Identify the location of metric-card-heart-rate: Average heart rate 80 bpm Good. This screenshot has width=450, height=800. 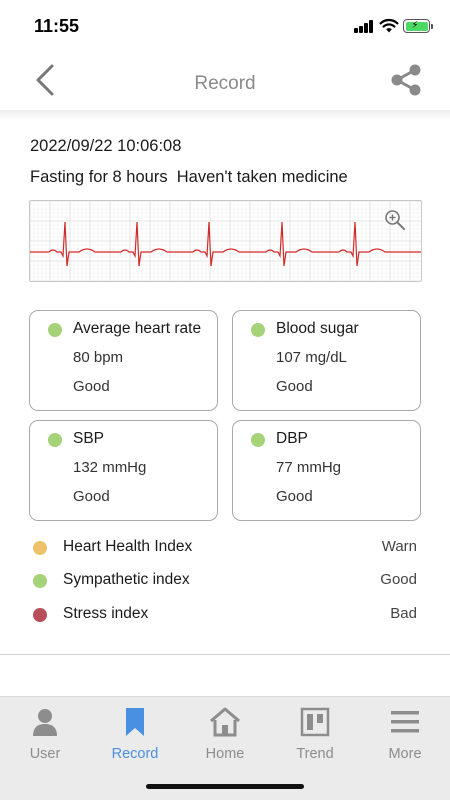
(123, 360).